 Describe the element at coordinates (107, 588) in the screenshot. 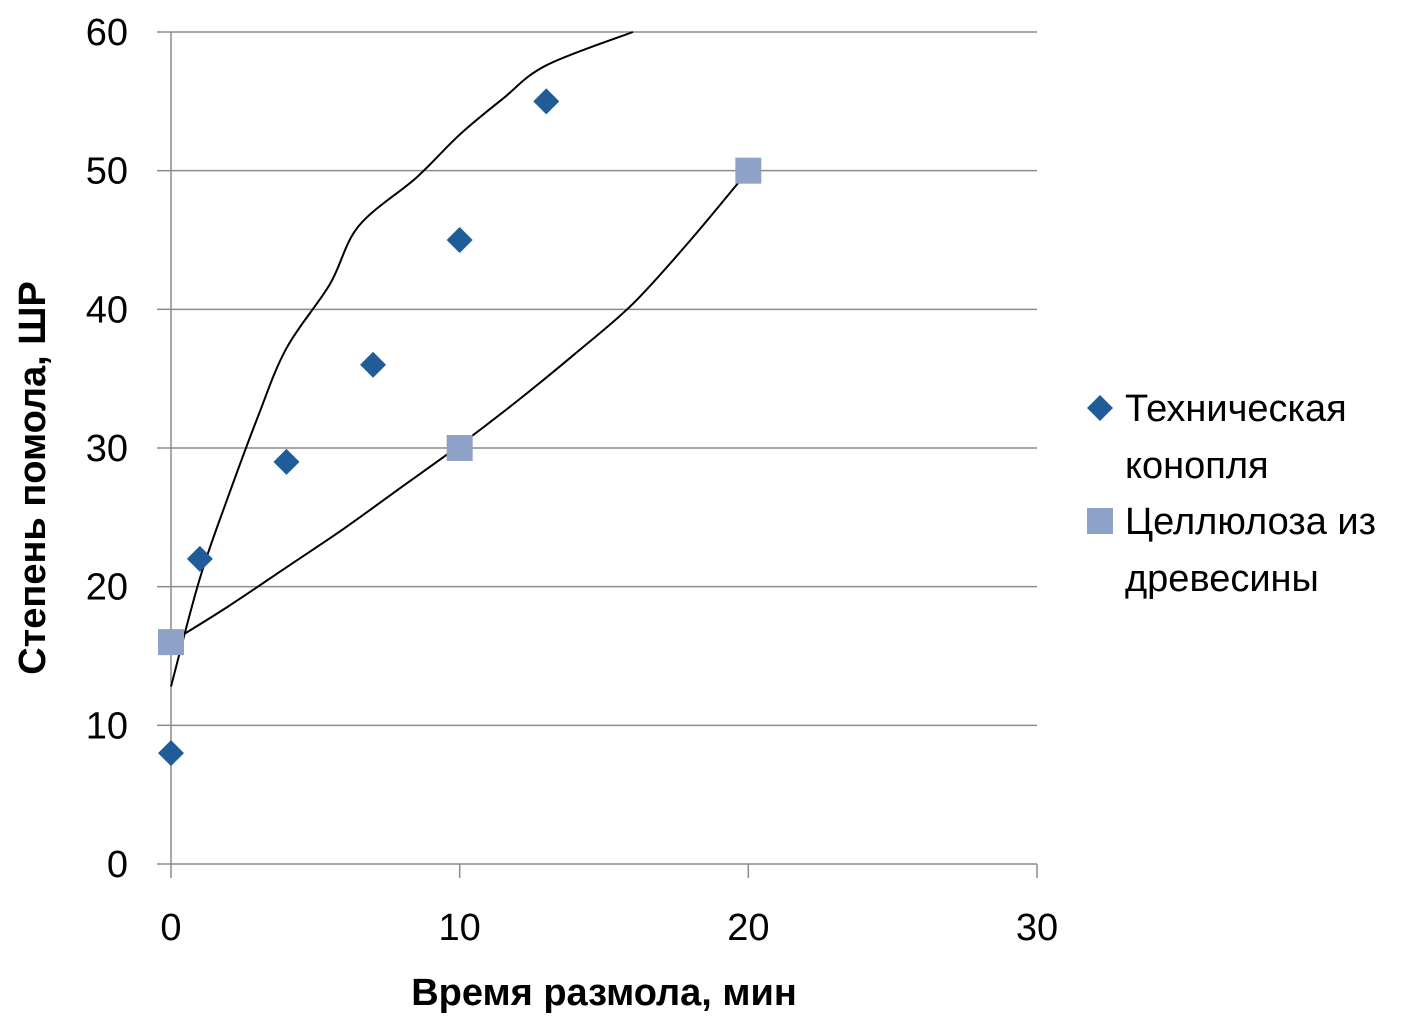

I see `y-tick-label: 20` at that location.